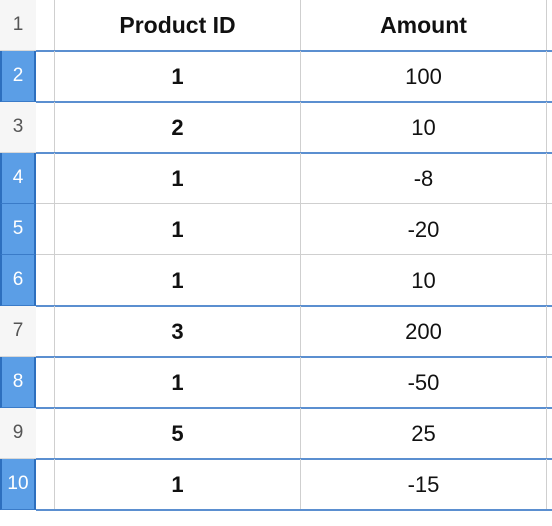  I want to click on amount-cell: -50, so click(424, 382).